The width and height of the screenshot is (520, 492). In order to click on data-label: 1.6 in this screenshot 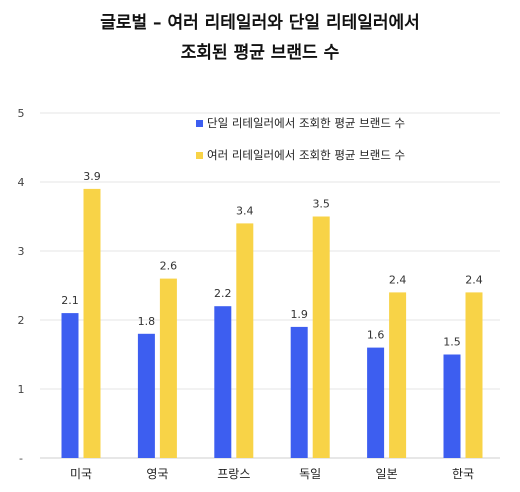, I will do `click(376, 335)`.